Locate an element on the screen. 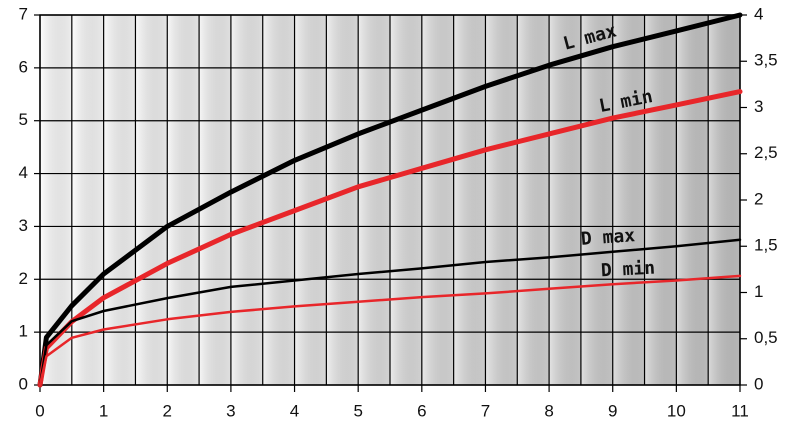 The height and width of the screenshot is (442, 800). x-tick-label: 5 is located at coordinates (357, 410).